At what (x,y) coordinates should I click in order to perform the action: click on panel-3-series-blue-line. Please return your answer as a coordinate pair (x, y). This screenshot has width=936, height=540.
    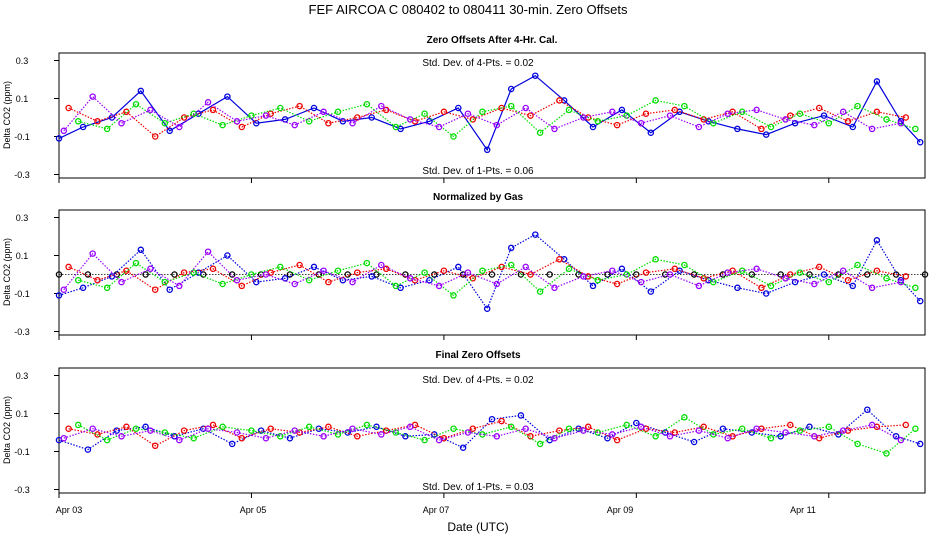
    Looking at the image, I should click on (489, 429).